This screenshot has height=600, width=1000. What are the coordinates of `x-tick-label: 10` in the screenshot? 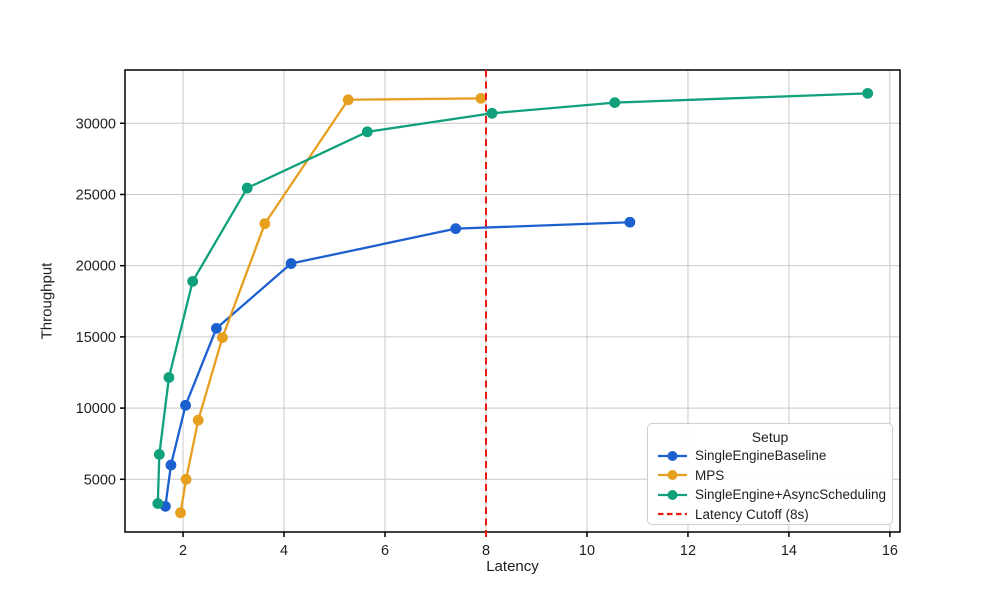 It's located at (587, 551).